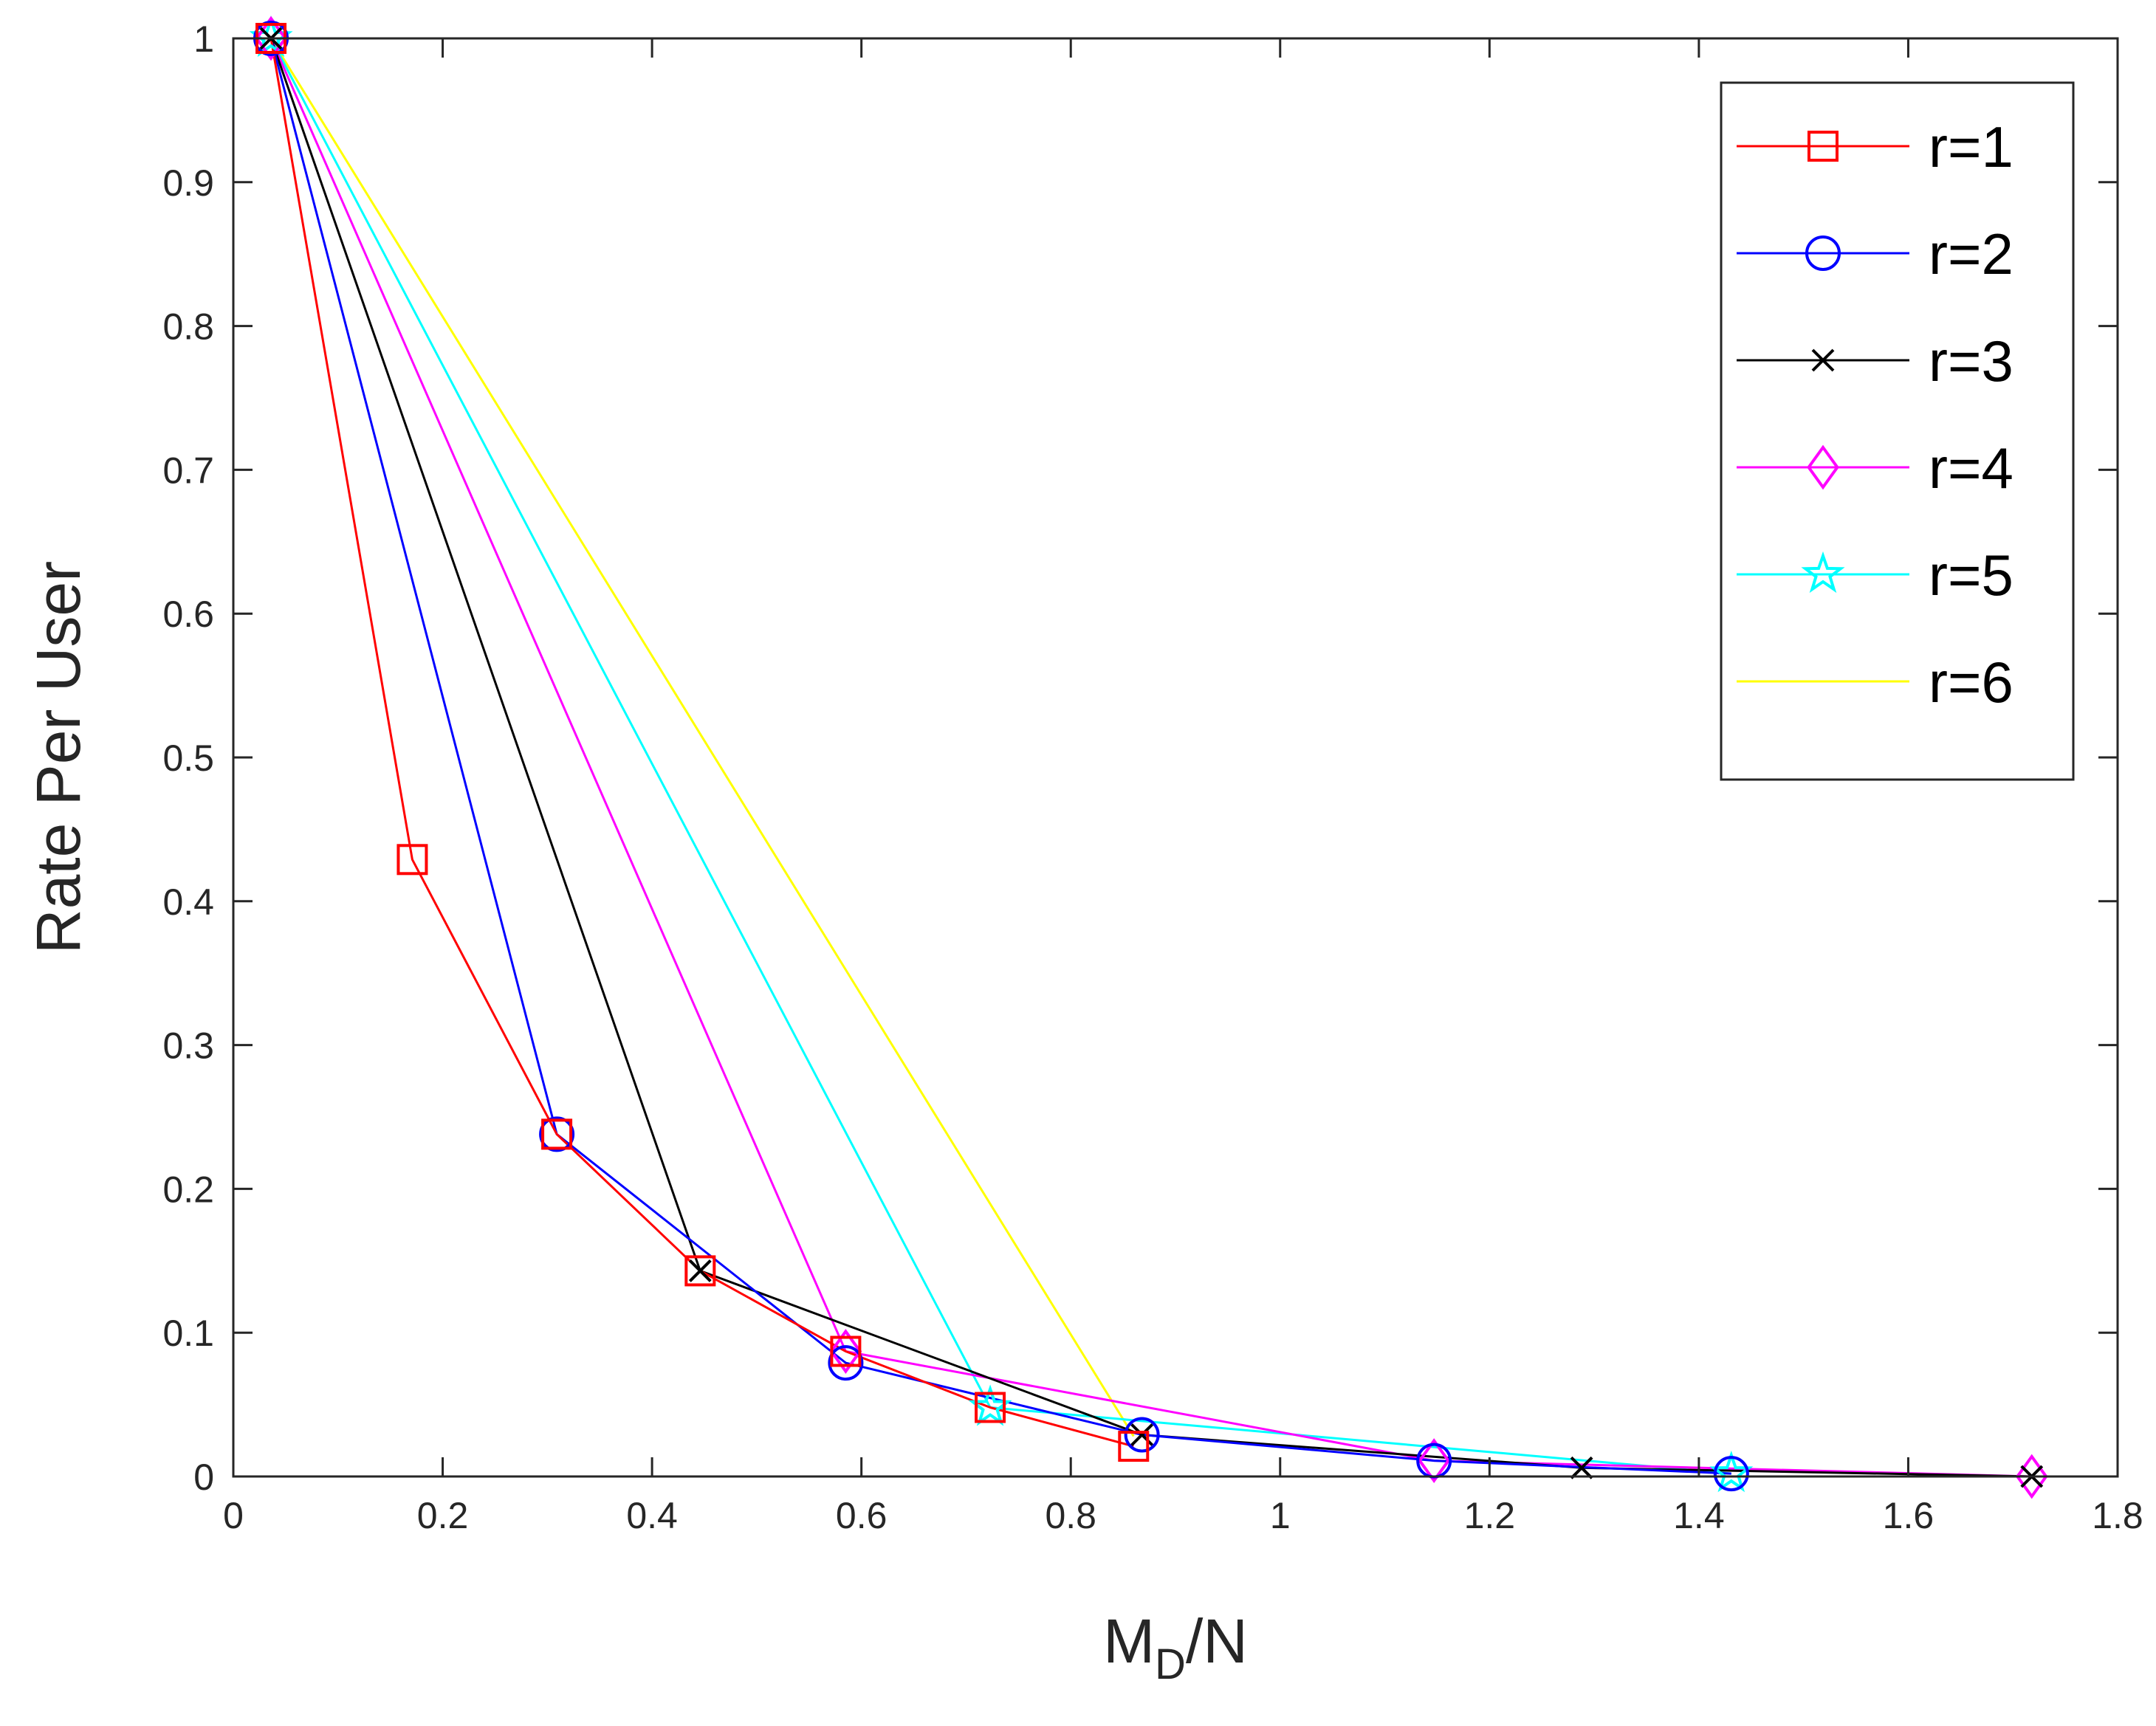 The height and width of the screenshot is (1726, 2156). Describe the element at coordinates (1129, 1641) in the screenshot. I see `x-axis-title-main: M` at that location.